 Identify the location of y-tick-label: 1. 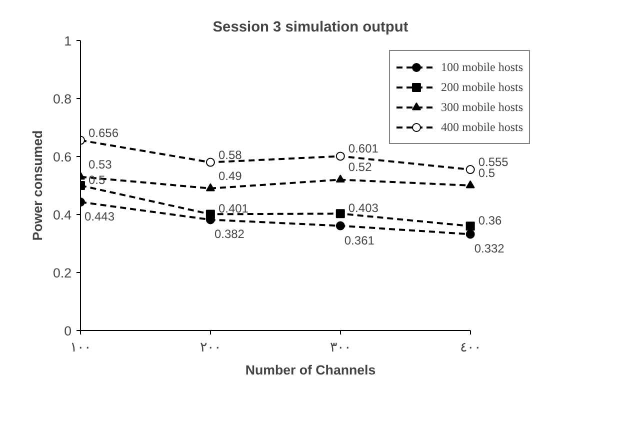
(68, 41).